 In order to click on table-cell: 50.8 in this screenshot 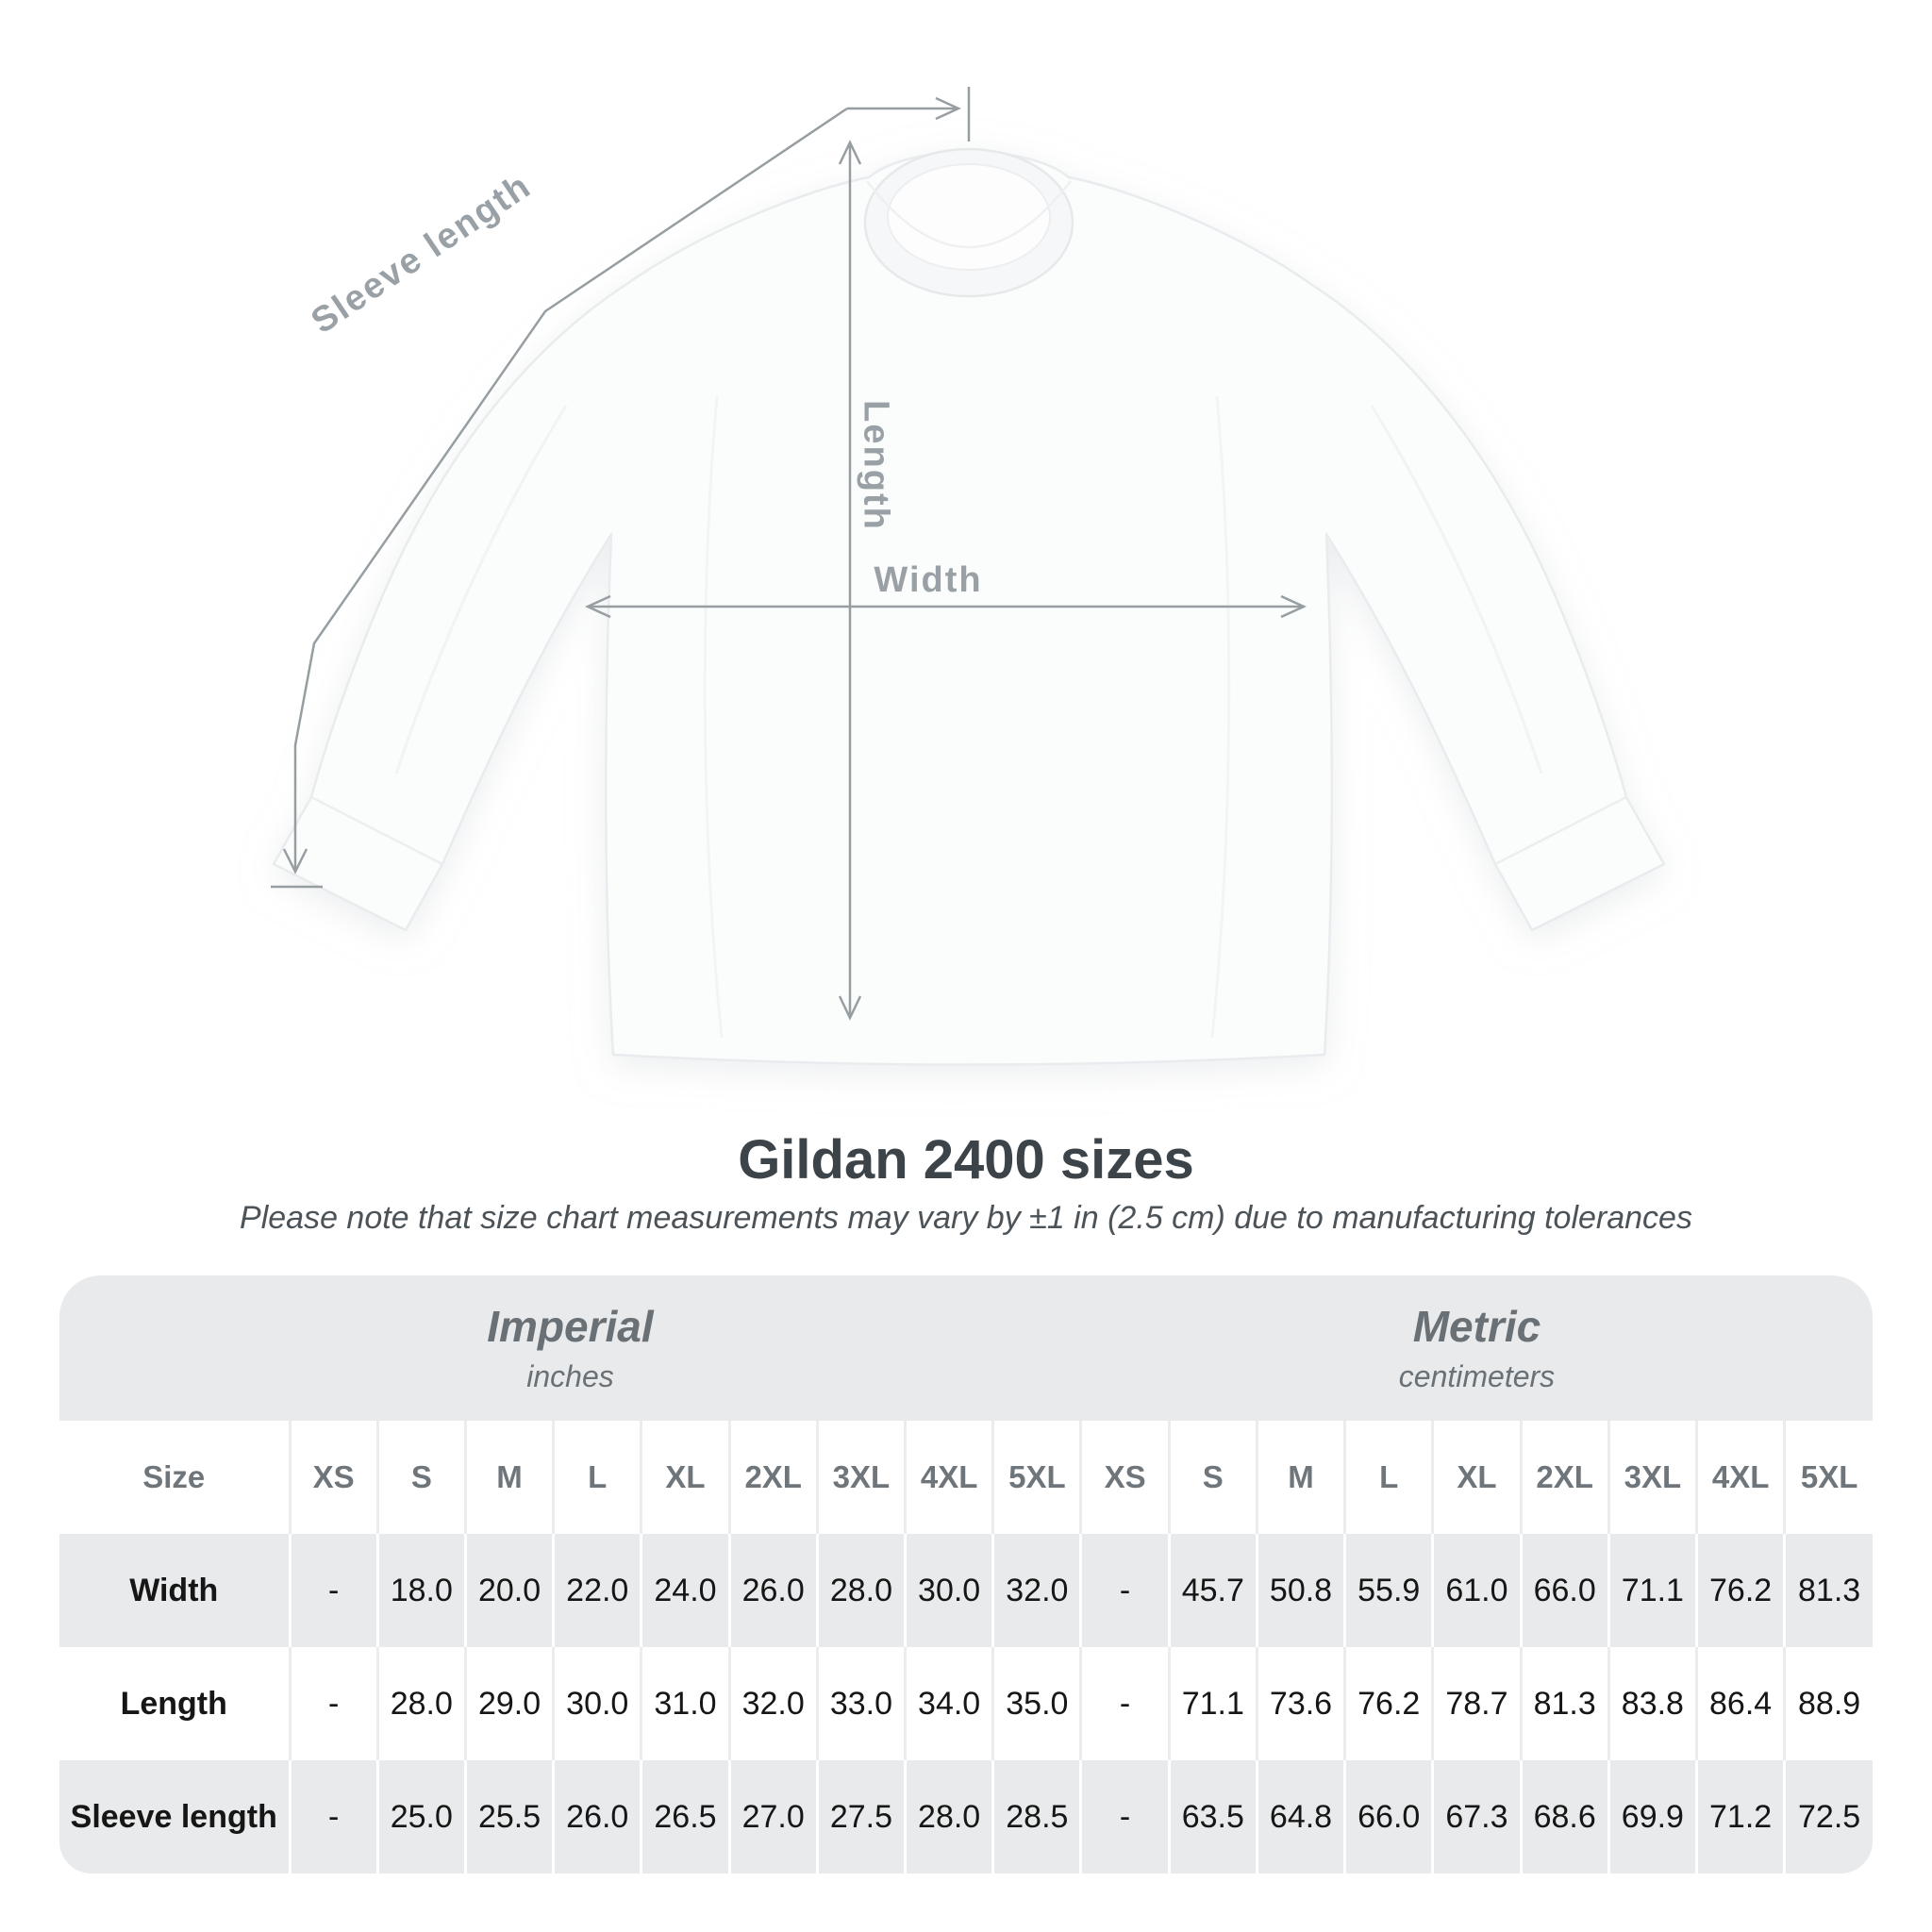, I will do `click(1300, 1591)`.